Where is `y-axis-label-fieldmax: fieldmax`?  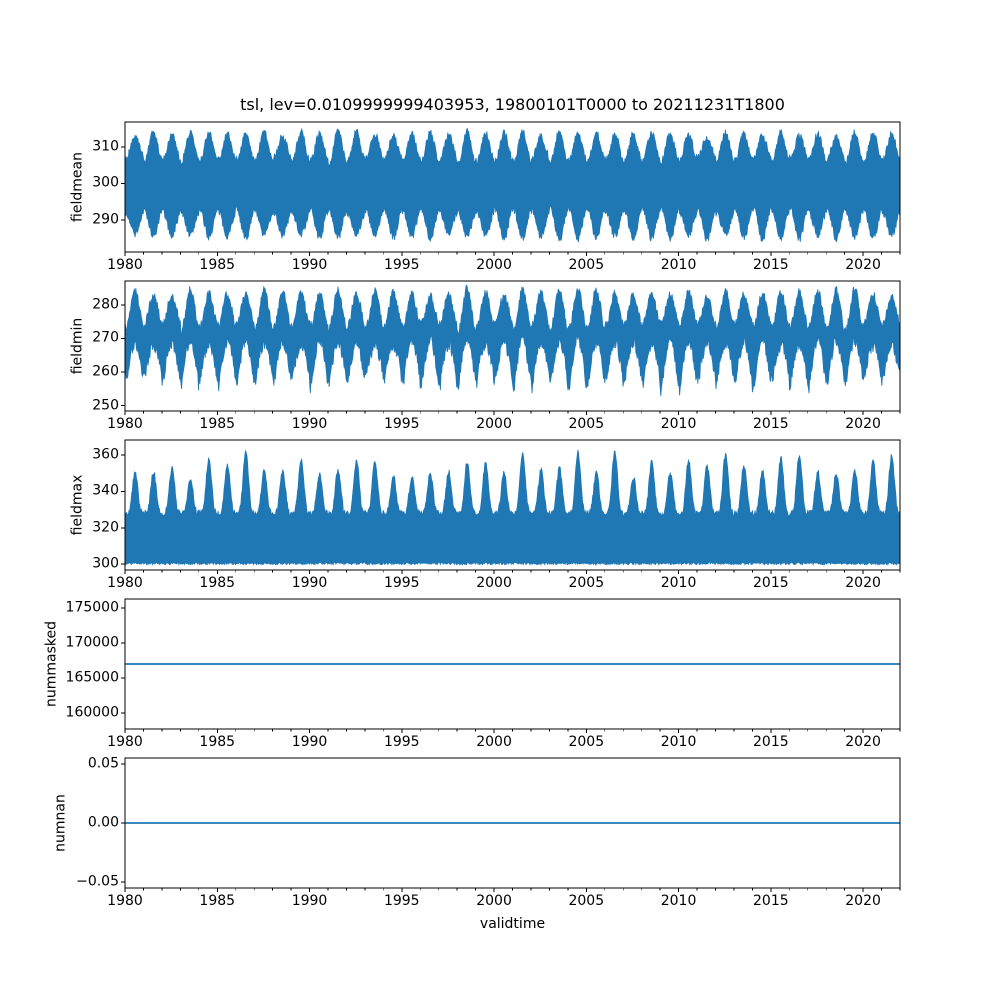 y-axis-label-fieldmax: fieldmax is located at coordinates (77, 505).